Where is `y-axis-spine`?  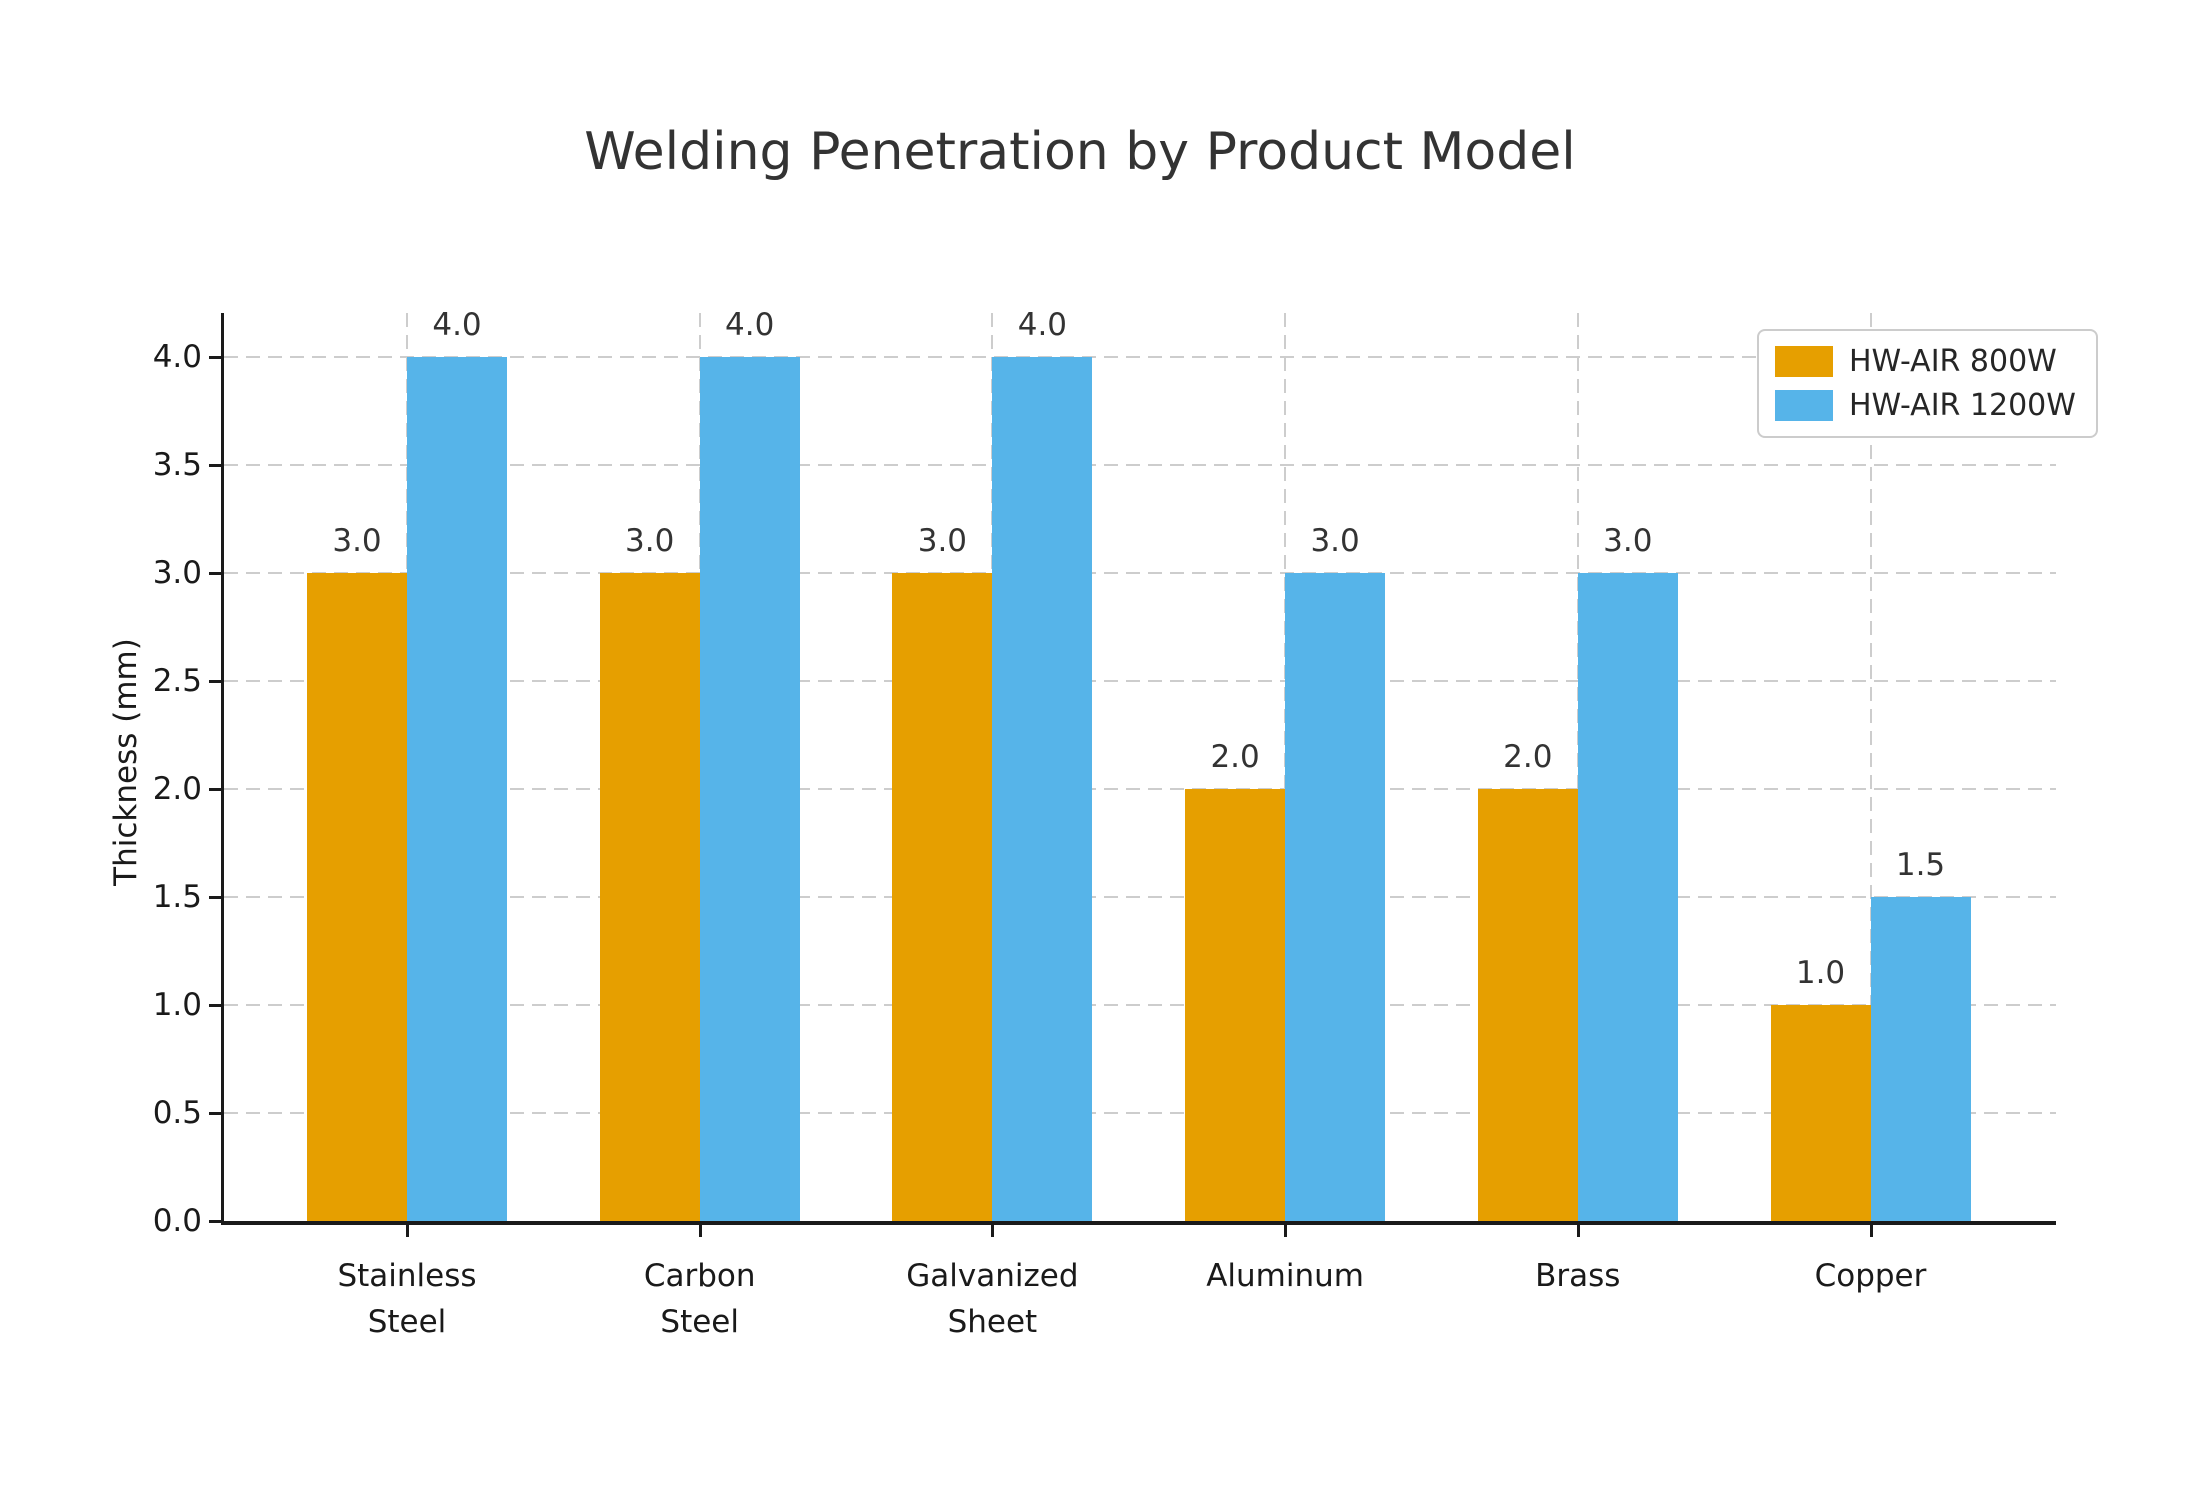 y-axis-spine is located at coordinates (222, 769).